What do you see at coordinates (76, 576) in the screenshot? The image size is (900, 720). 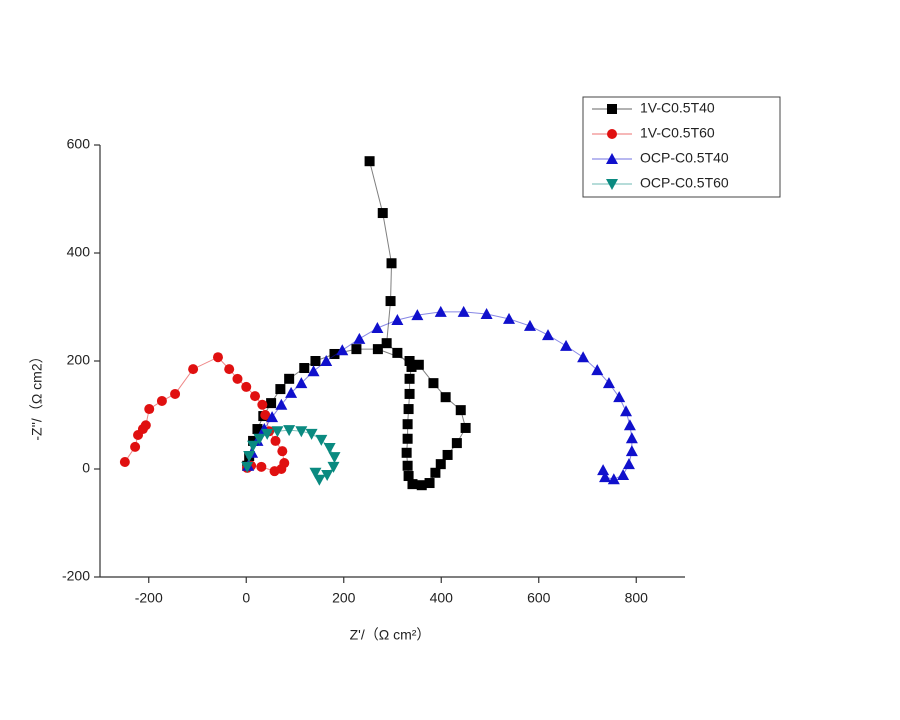 I see `y-tick-label: -200` at bounding box center [76, 576].